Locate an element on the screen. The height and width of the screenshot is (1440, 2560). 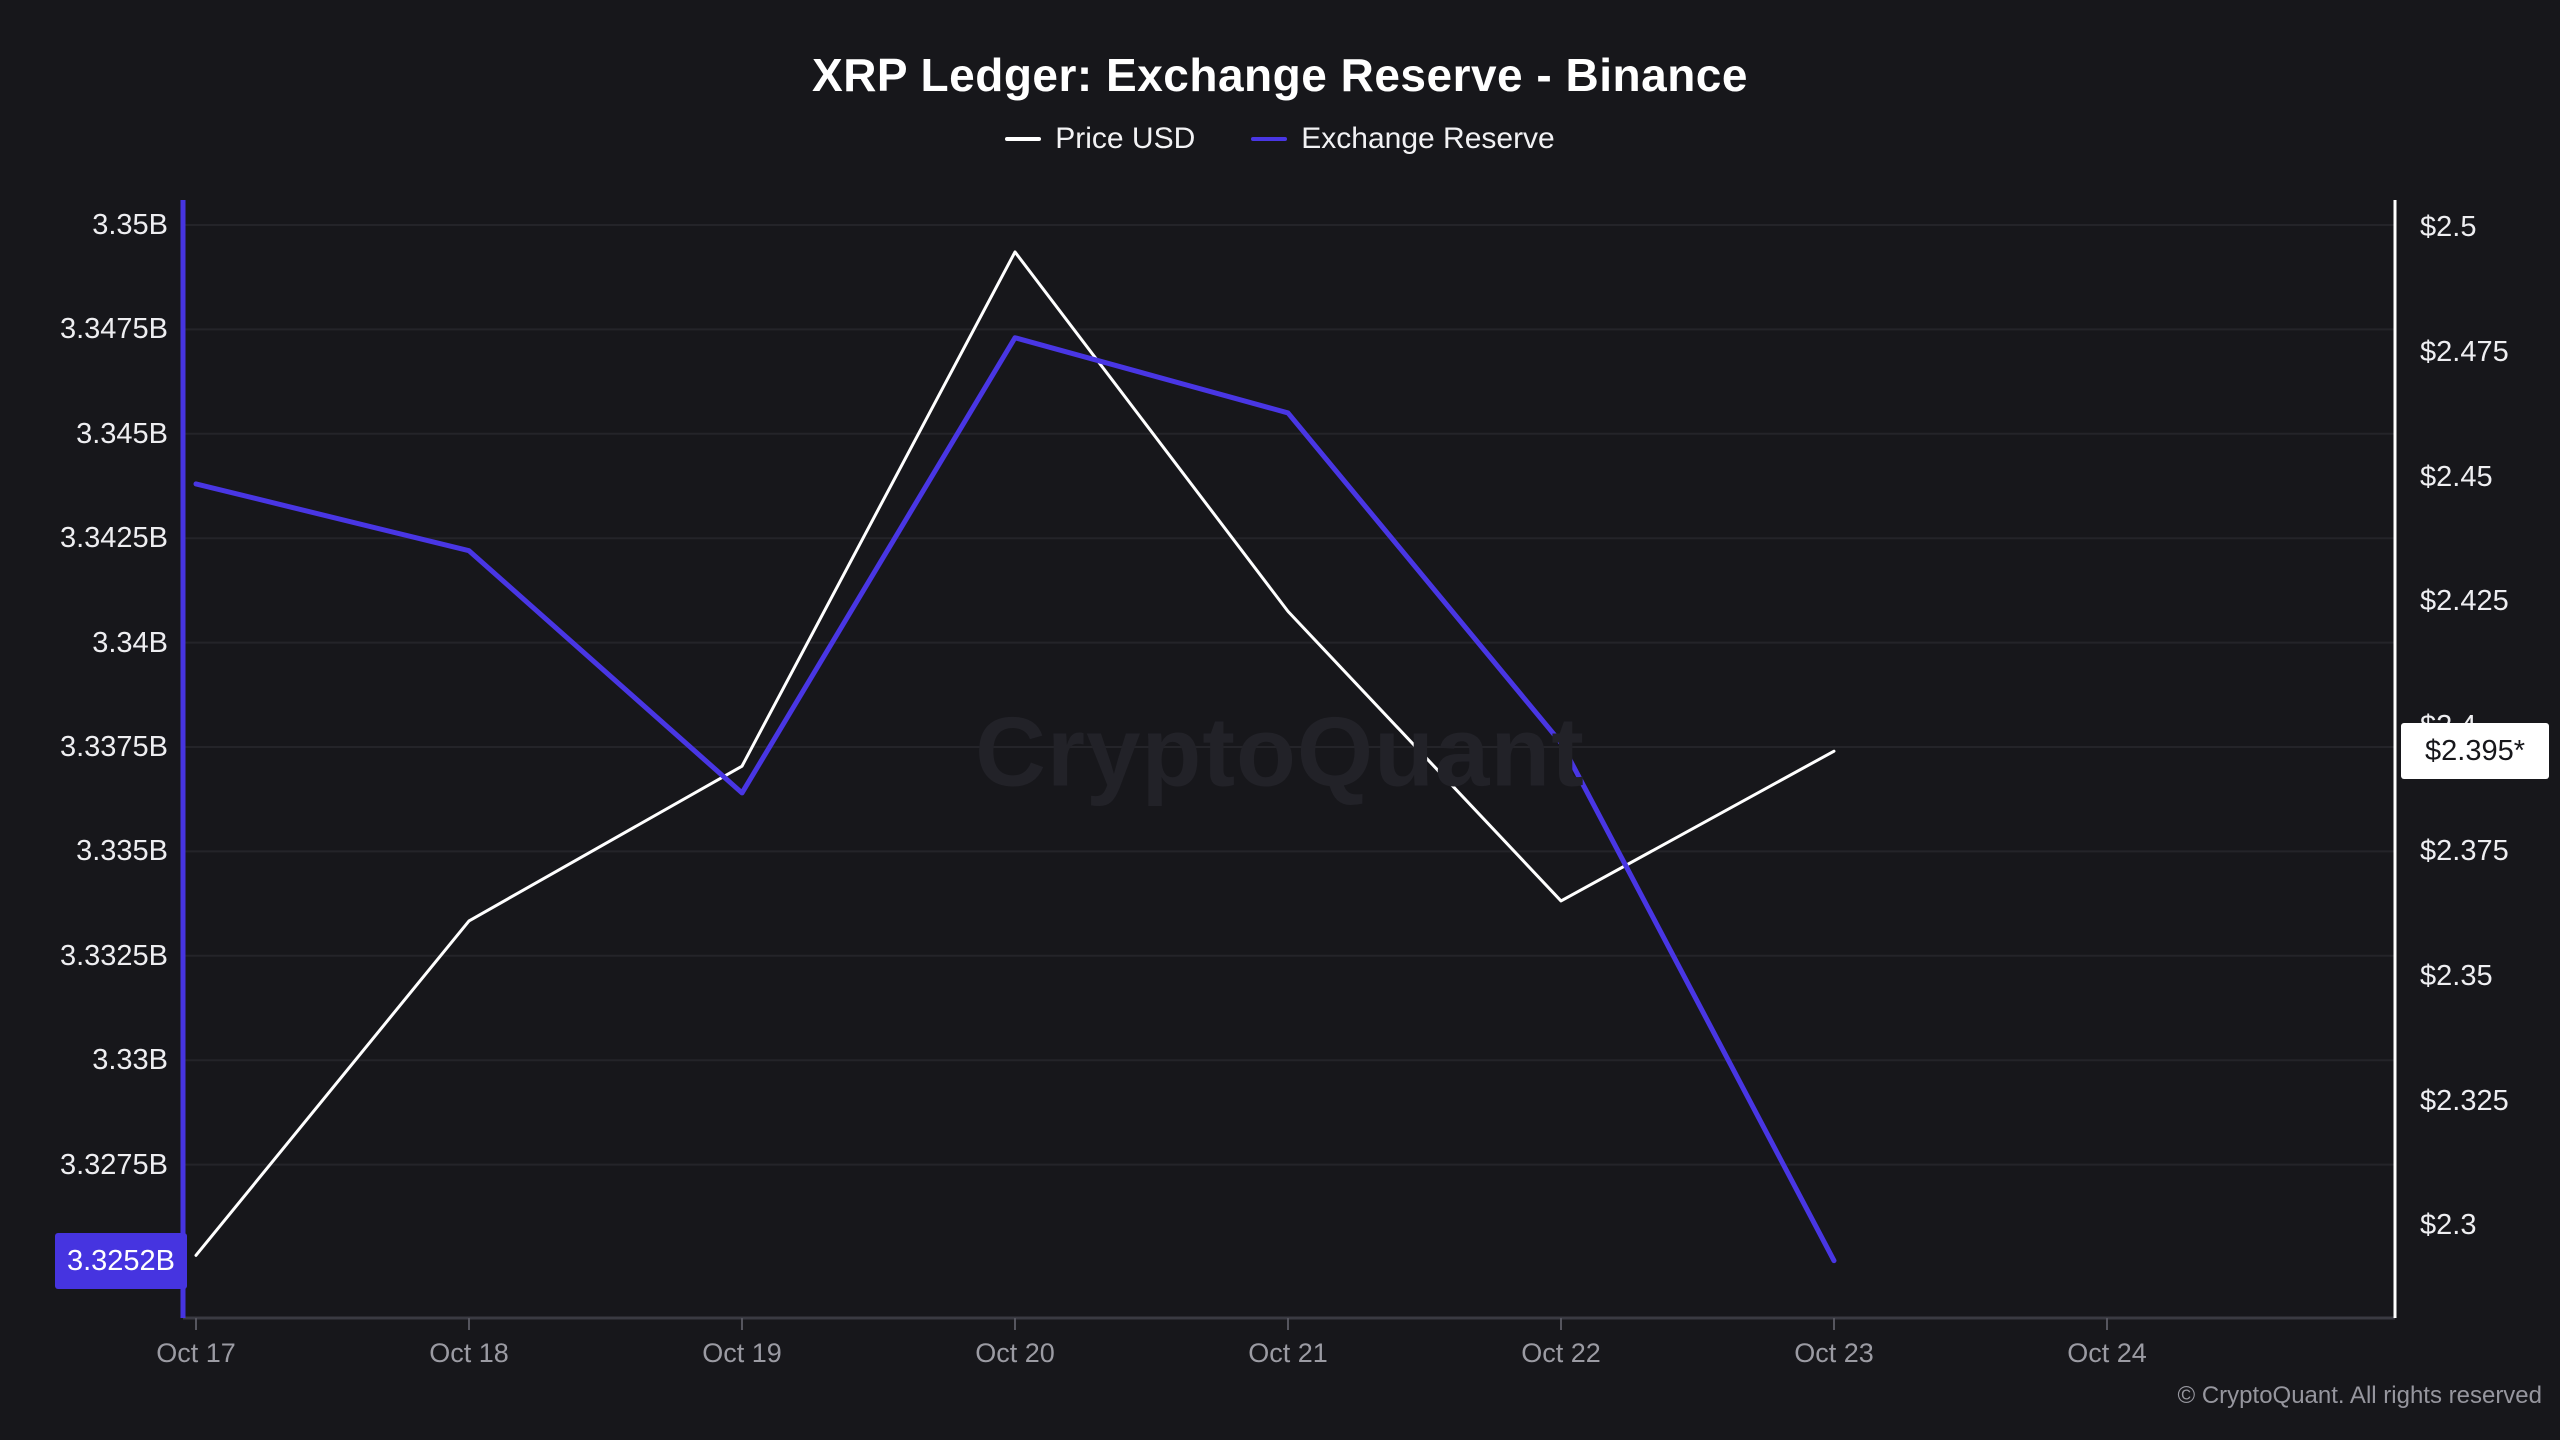
legend-label-price-usd: Price USD is located at coordinates (1125, 138).